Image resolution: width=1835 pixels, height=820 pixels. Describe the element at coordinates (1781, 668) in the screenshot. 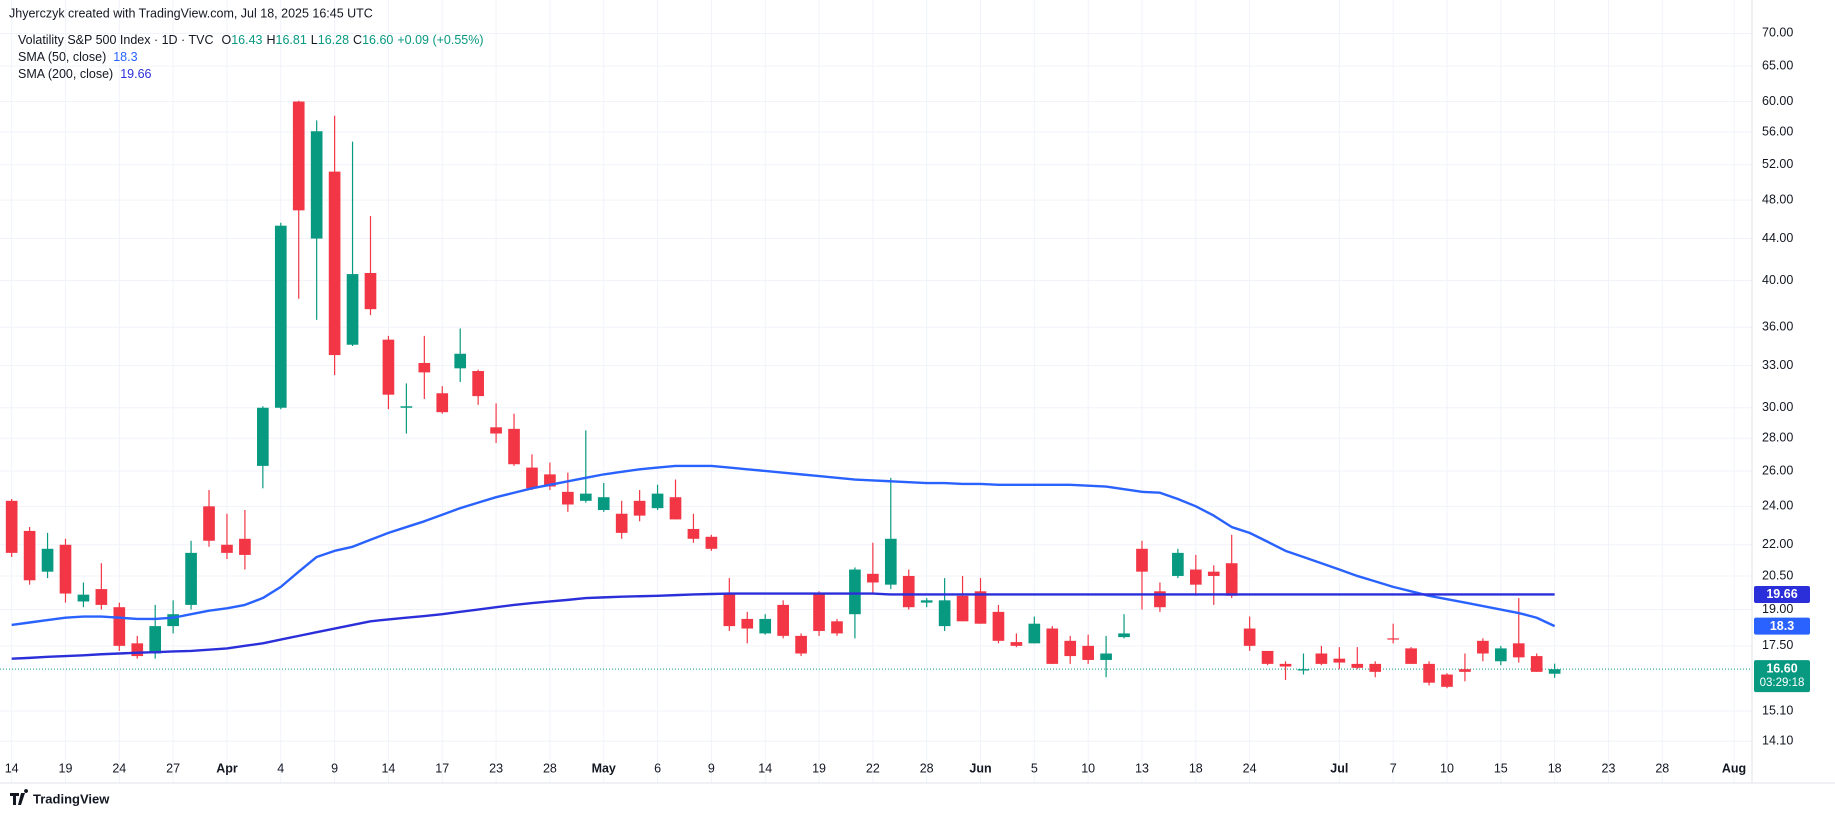

I see `price-label: 16.60` at that location.